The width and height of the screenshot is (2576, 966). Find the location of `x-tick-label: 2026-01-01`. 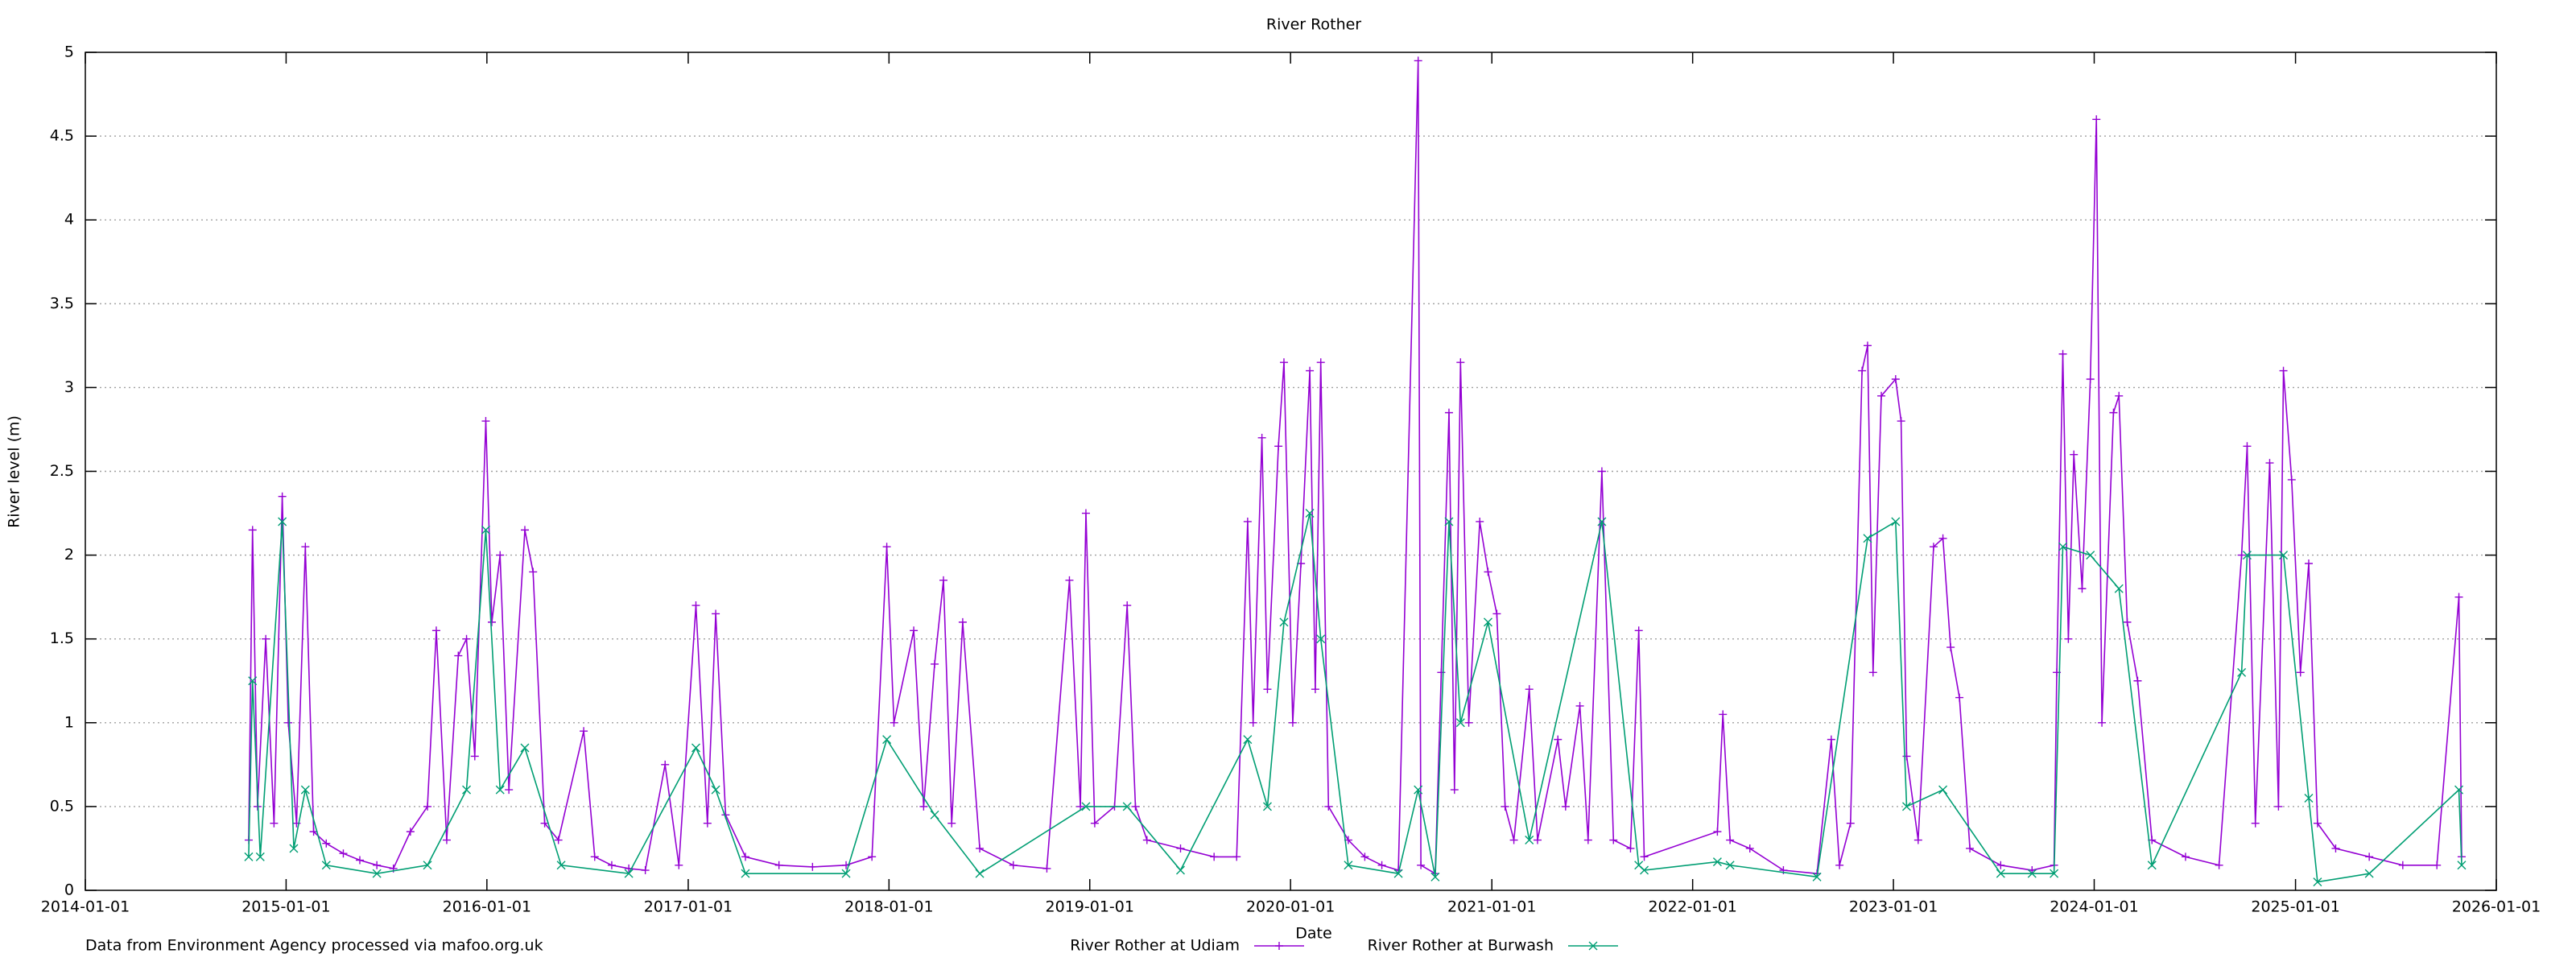

x-tick-label: 2026-01-01 is located at coordinates (2496, 907).